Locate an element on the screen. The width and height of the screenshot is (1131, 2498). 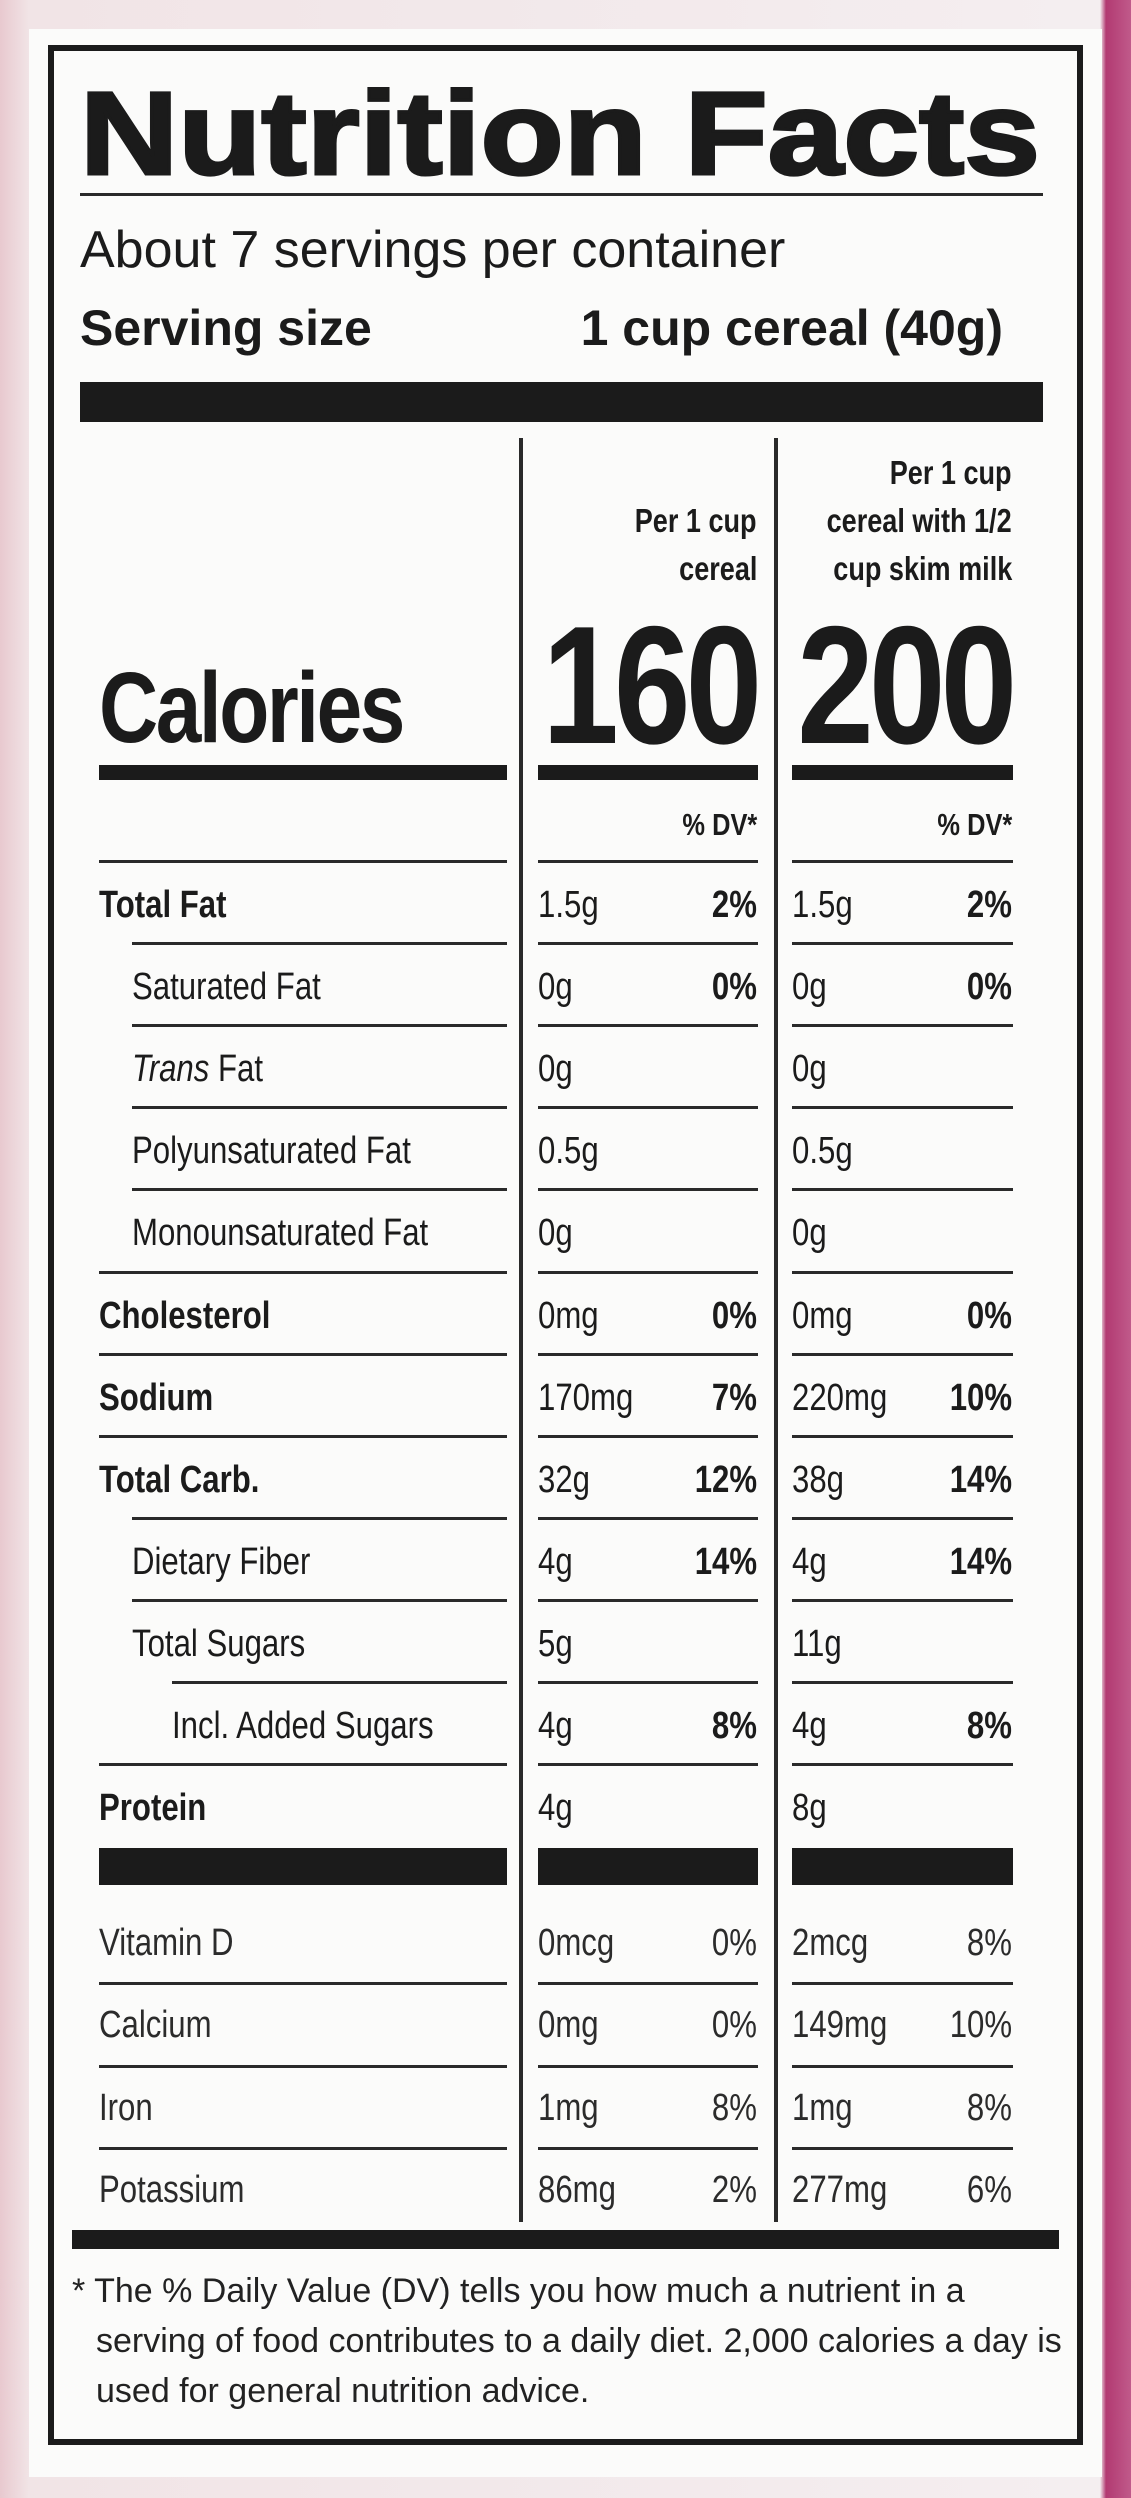
serving-size-value: 1 cup cereal (40g) is located at coordinates (791, 328).